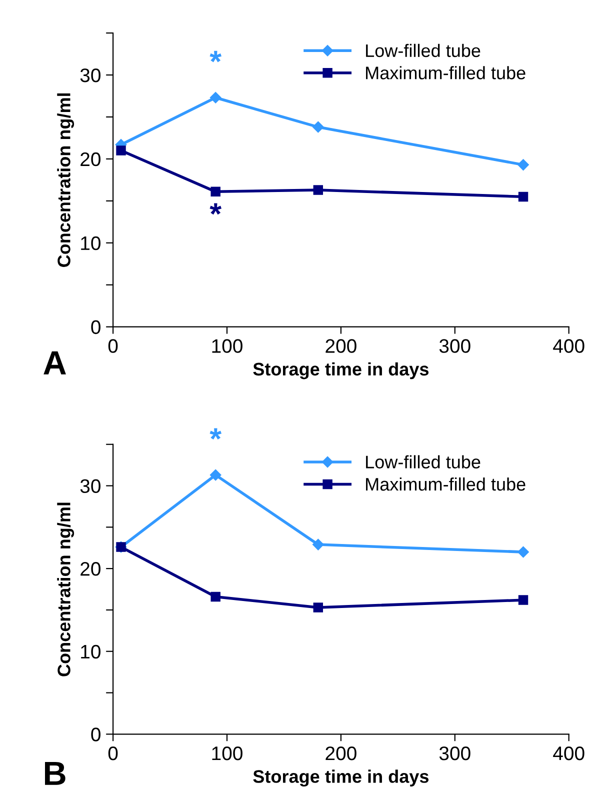  What do you see at coordinates (55, 773) in the screenshot?
I see `text: B` at bounding box center [55, 773].